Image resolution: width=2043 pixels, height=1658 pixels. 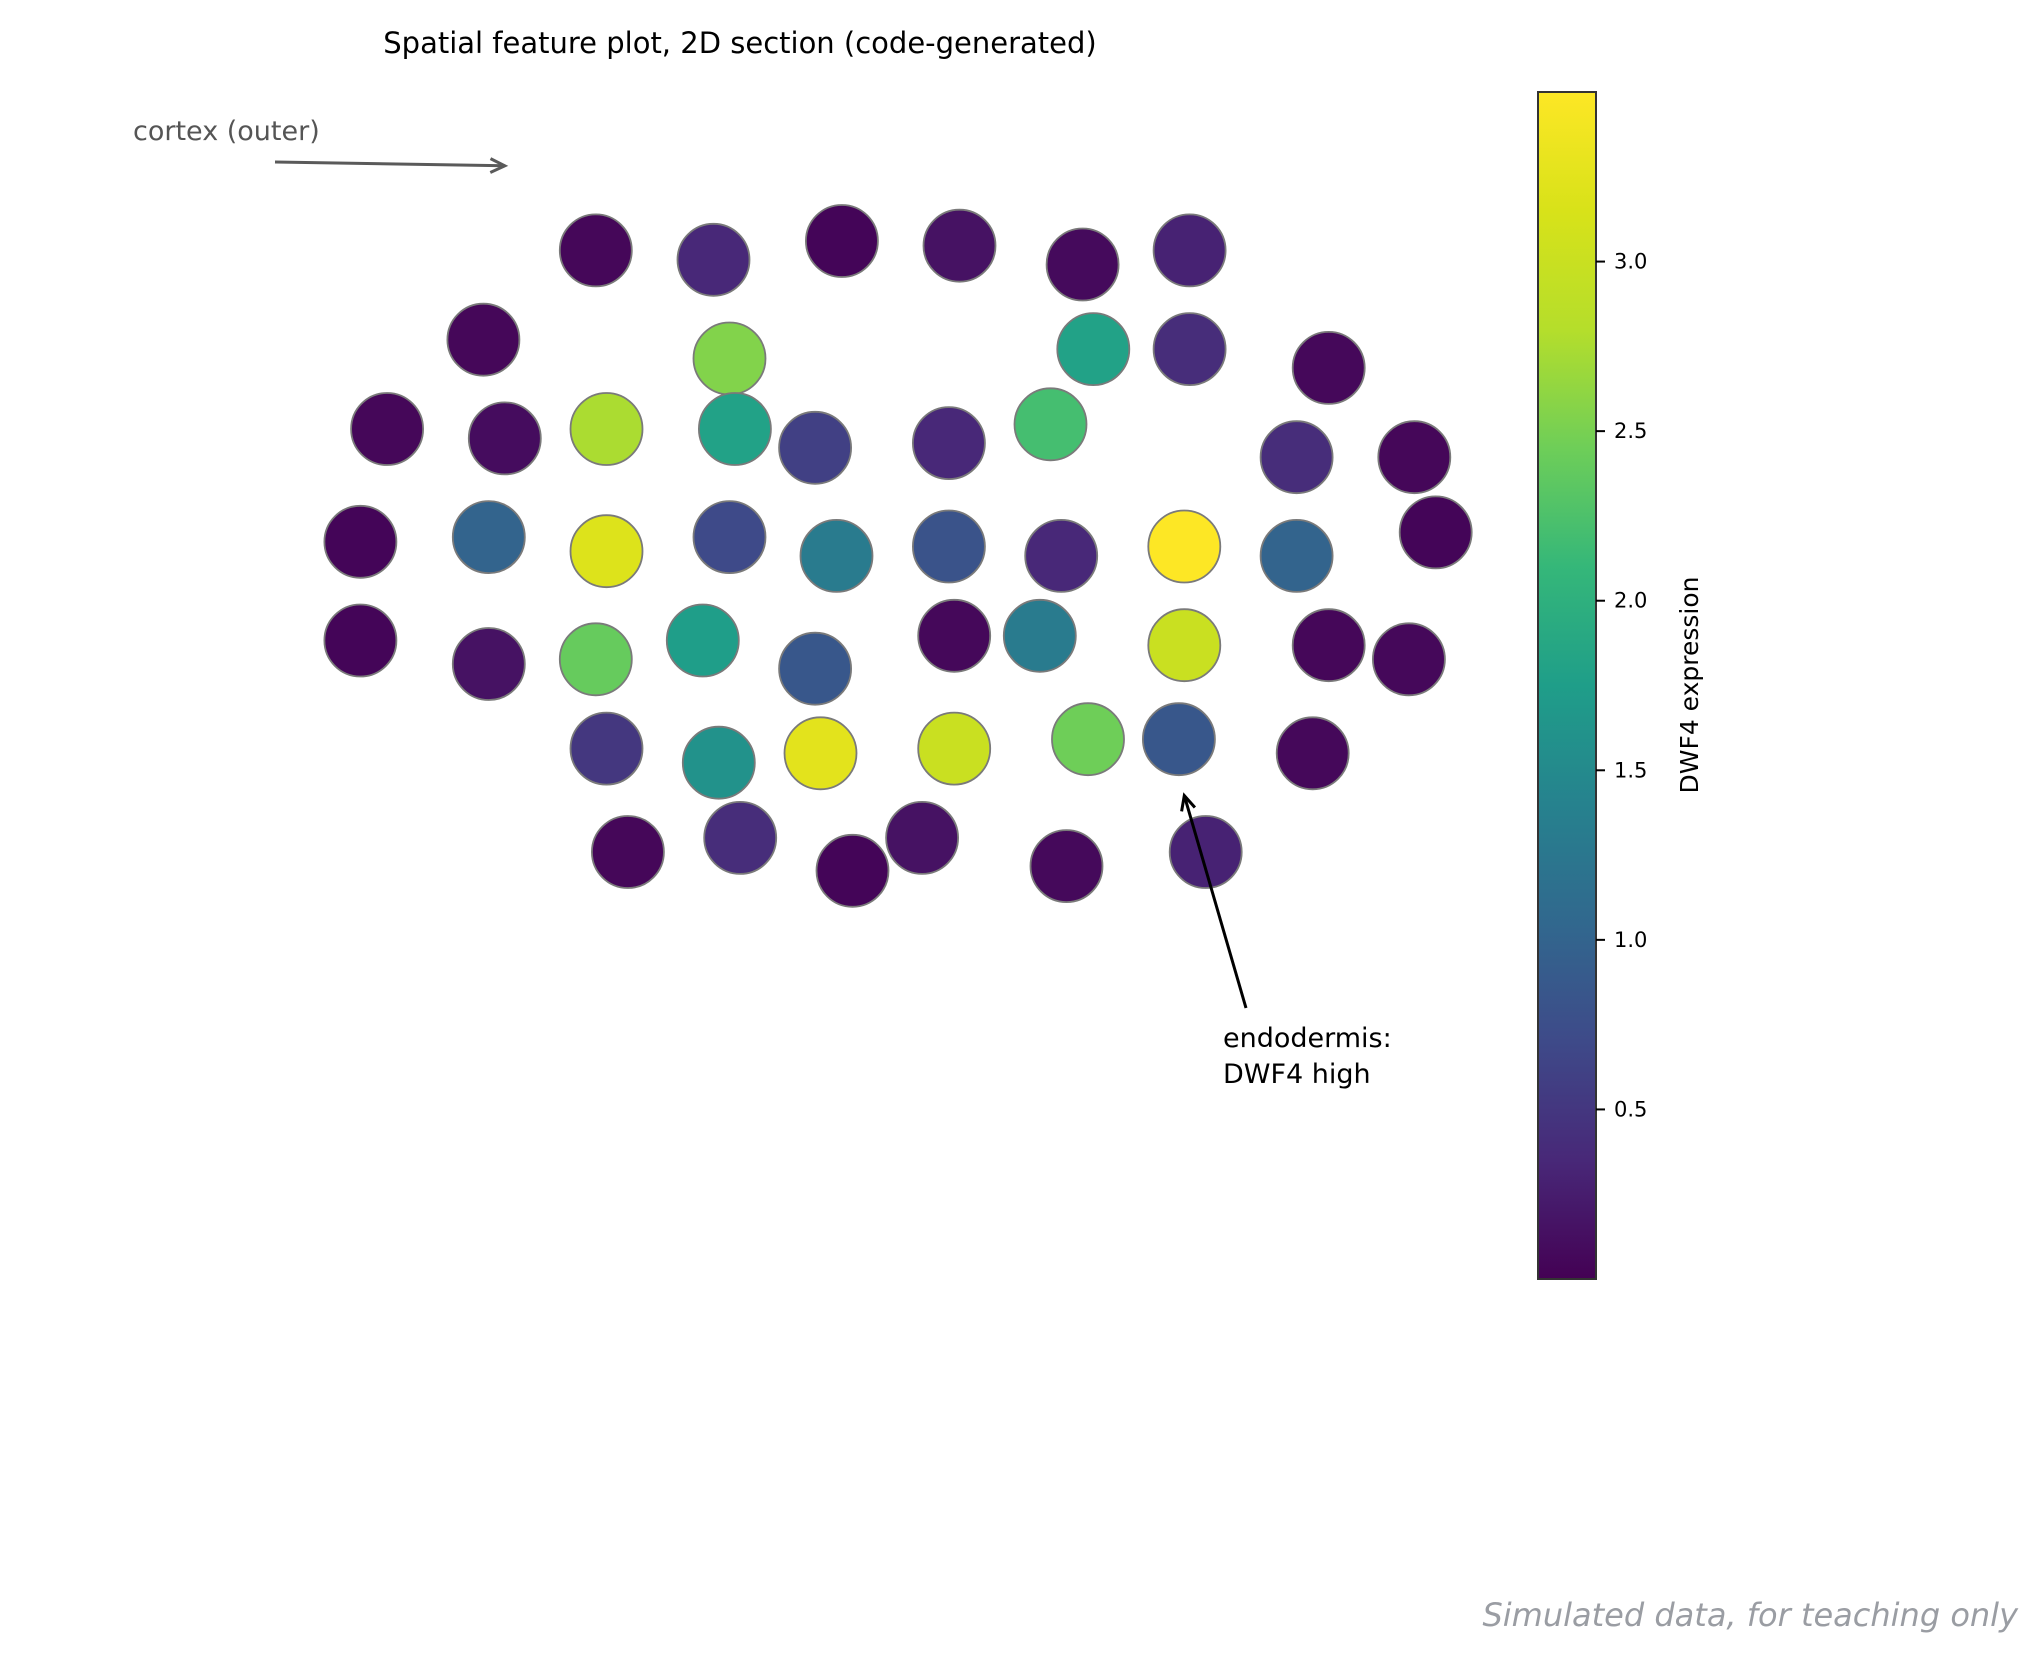 I want to click on annotation-endodermis-line2: DWF4 high, so click(x=1297, y=1074).